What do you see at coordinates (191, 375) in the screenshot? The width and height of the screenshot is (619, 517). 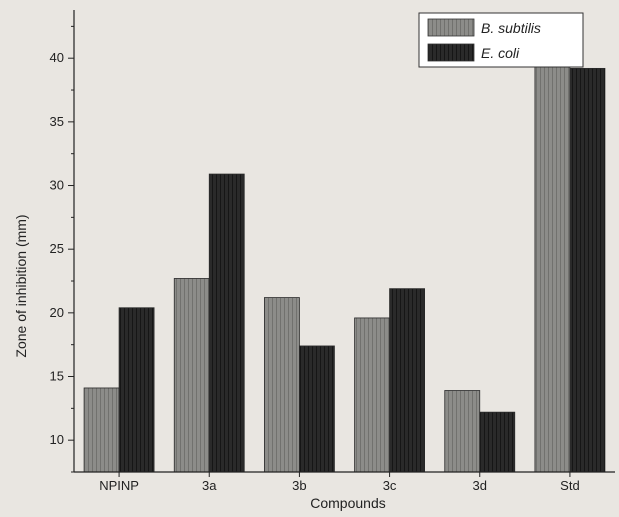 I see `bar-3a-b-subtilis` at bounding box center [191, 375].